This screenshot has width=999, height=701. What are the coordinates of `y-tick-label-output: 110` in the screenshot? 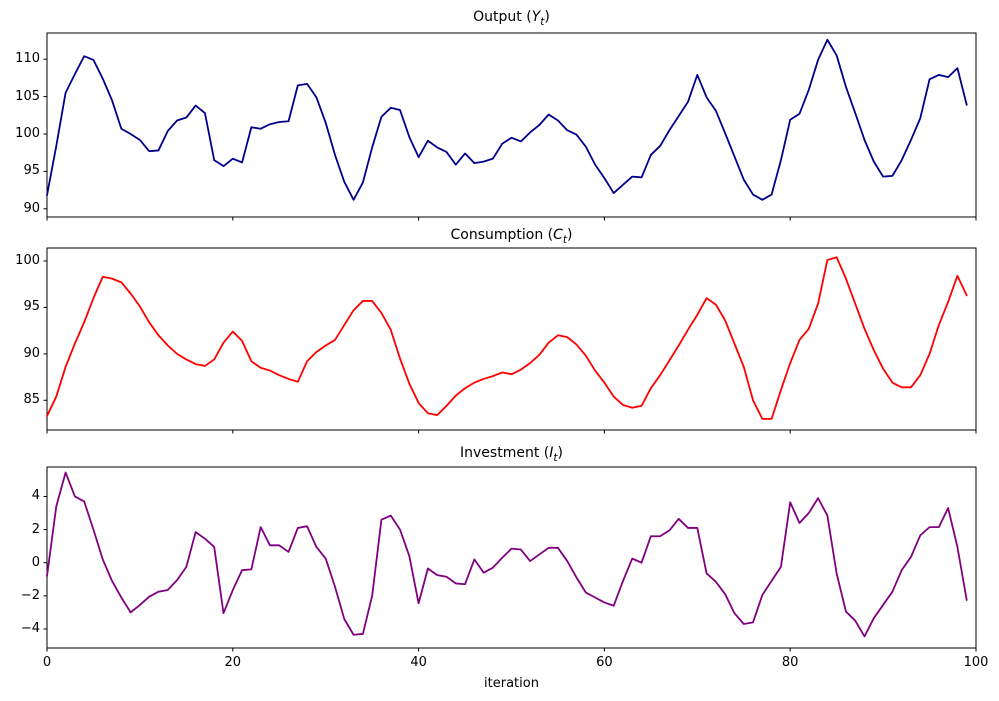 It's located at (27, 59).